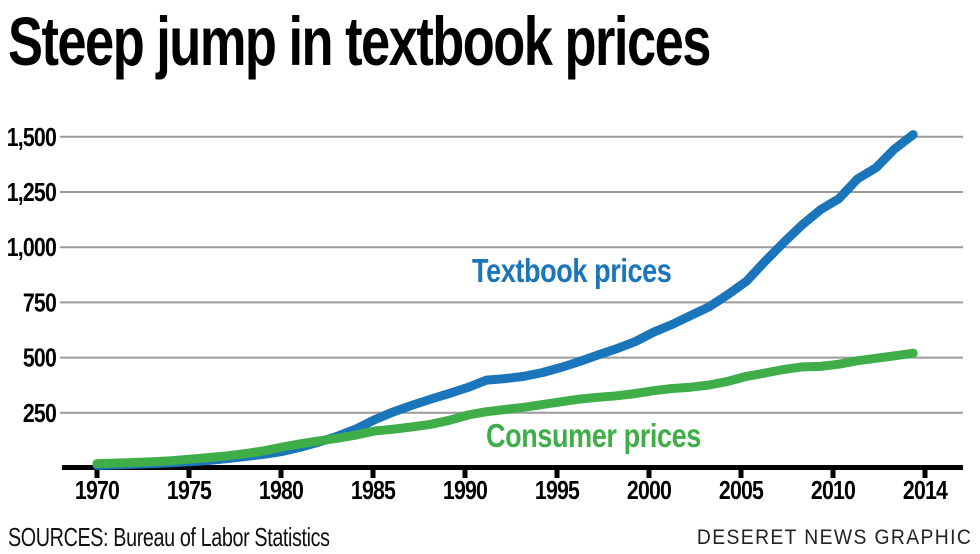  I want to click on x-axis-tick-label: 1970, so click(97, 491).